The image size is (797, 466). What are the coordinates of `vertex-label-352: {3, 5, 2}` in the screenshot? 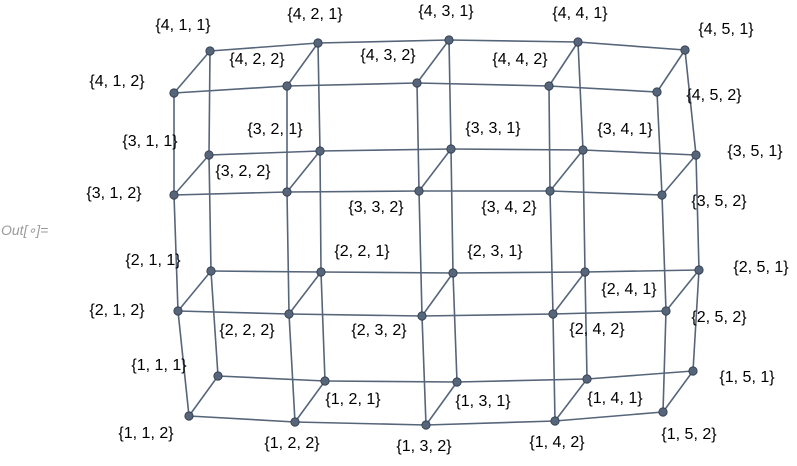 It's located at (719, 201).